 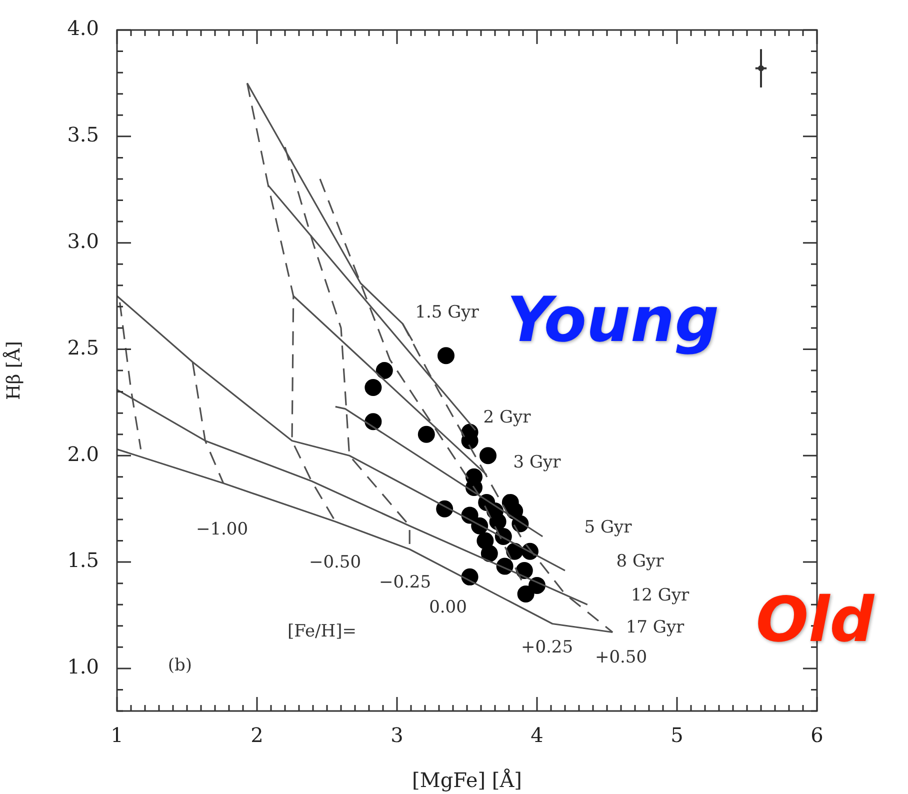 I want to click on x-tick-label: 1, so click(x=117, y=735).